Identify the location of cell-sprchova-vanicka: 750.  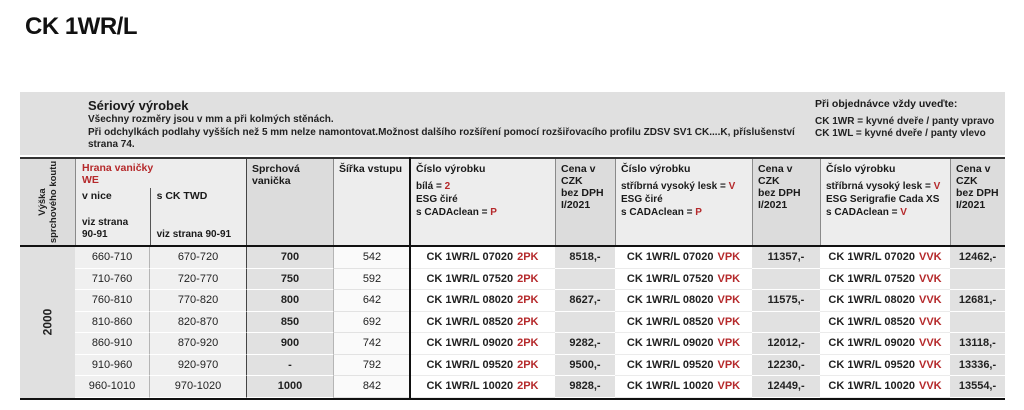
(289, 279).